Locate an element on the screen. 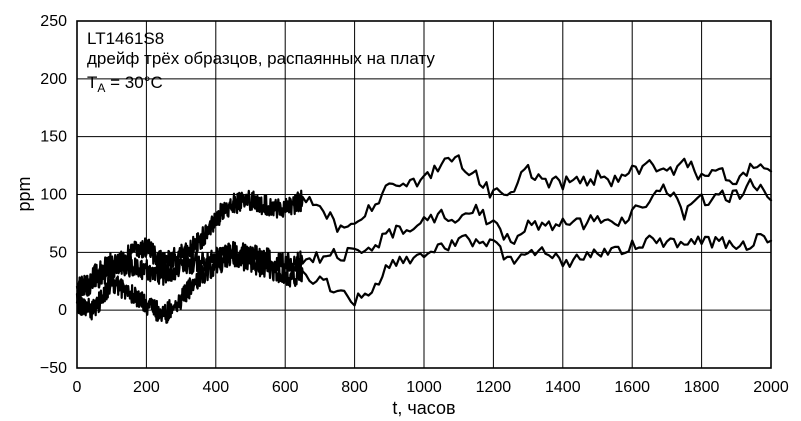 This screenshot has height=421, width=801. x-axis-title: t, часов is located at coordinates (423, 408).